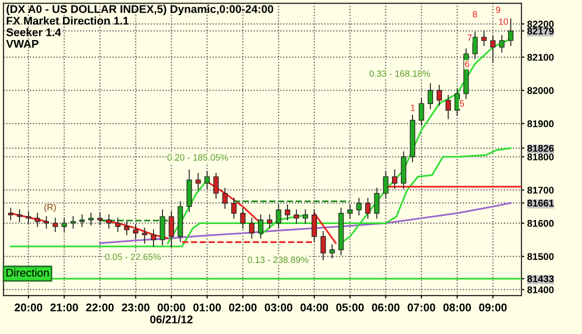  What do you see at coordinates (457, 308) in the screenshot?
I see `x-tick-label: 08:00` at bounding box center [457, 308].